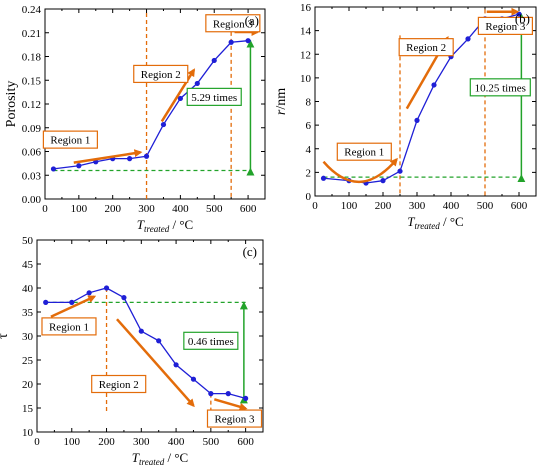 The image size is (550, 467). Describe the element at coordinates (309, 150) in the screenshot. I see `y-tick-label: 4` at that location.